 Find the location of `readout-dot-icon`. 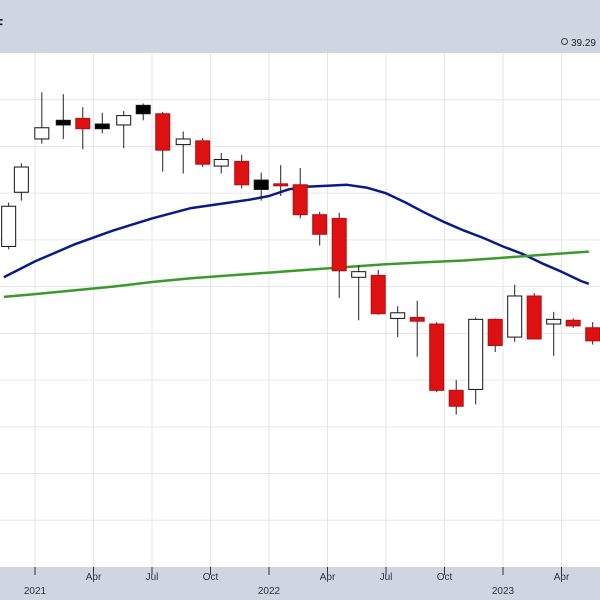

readout-dot-icon is located at coordinates (564, 41).